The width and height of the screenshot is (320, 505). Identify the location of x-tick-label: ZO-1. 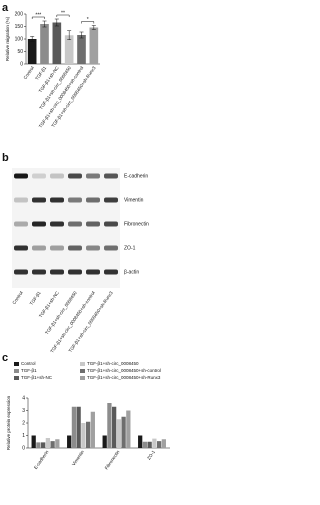
(151, 455).